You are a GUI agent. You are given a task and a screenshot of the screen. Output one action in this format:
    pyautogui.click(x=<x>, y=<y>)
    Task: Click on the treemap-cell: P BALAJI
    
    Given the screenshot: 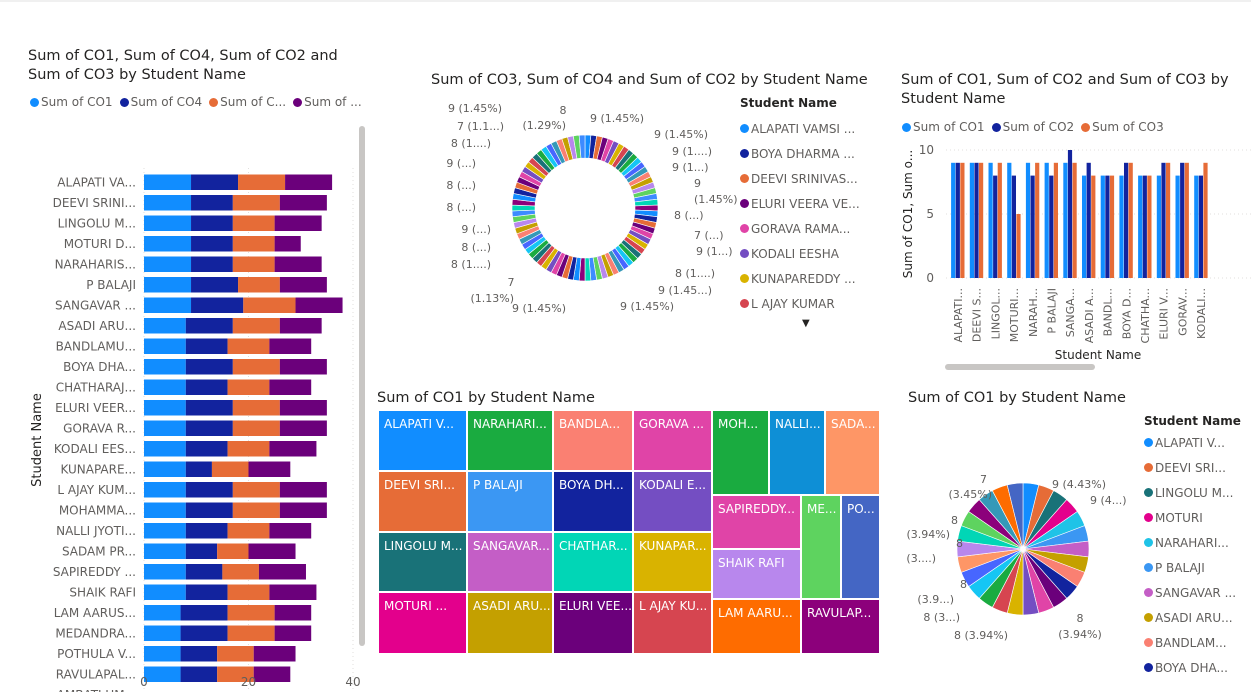 What is the action you would take?
    pyautogui.click(x=510, y=501)
    